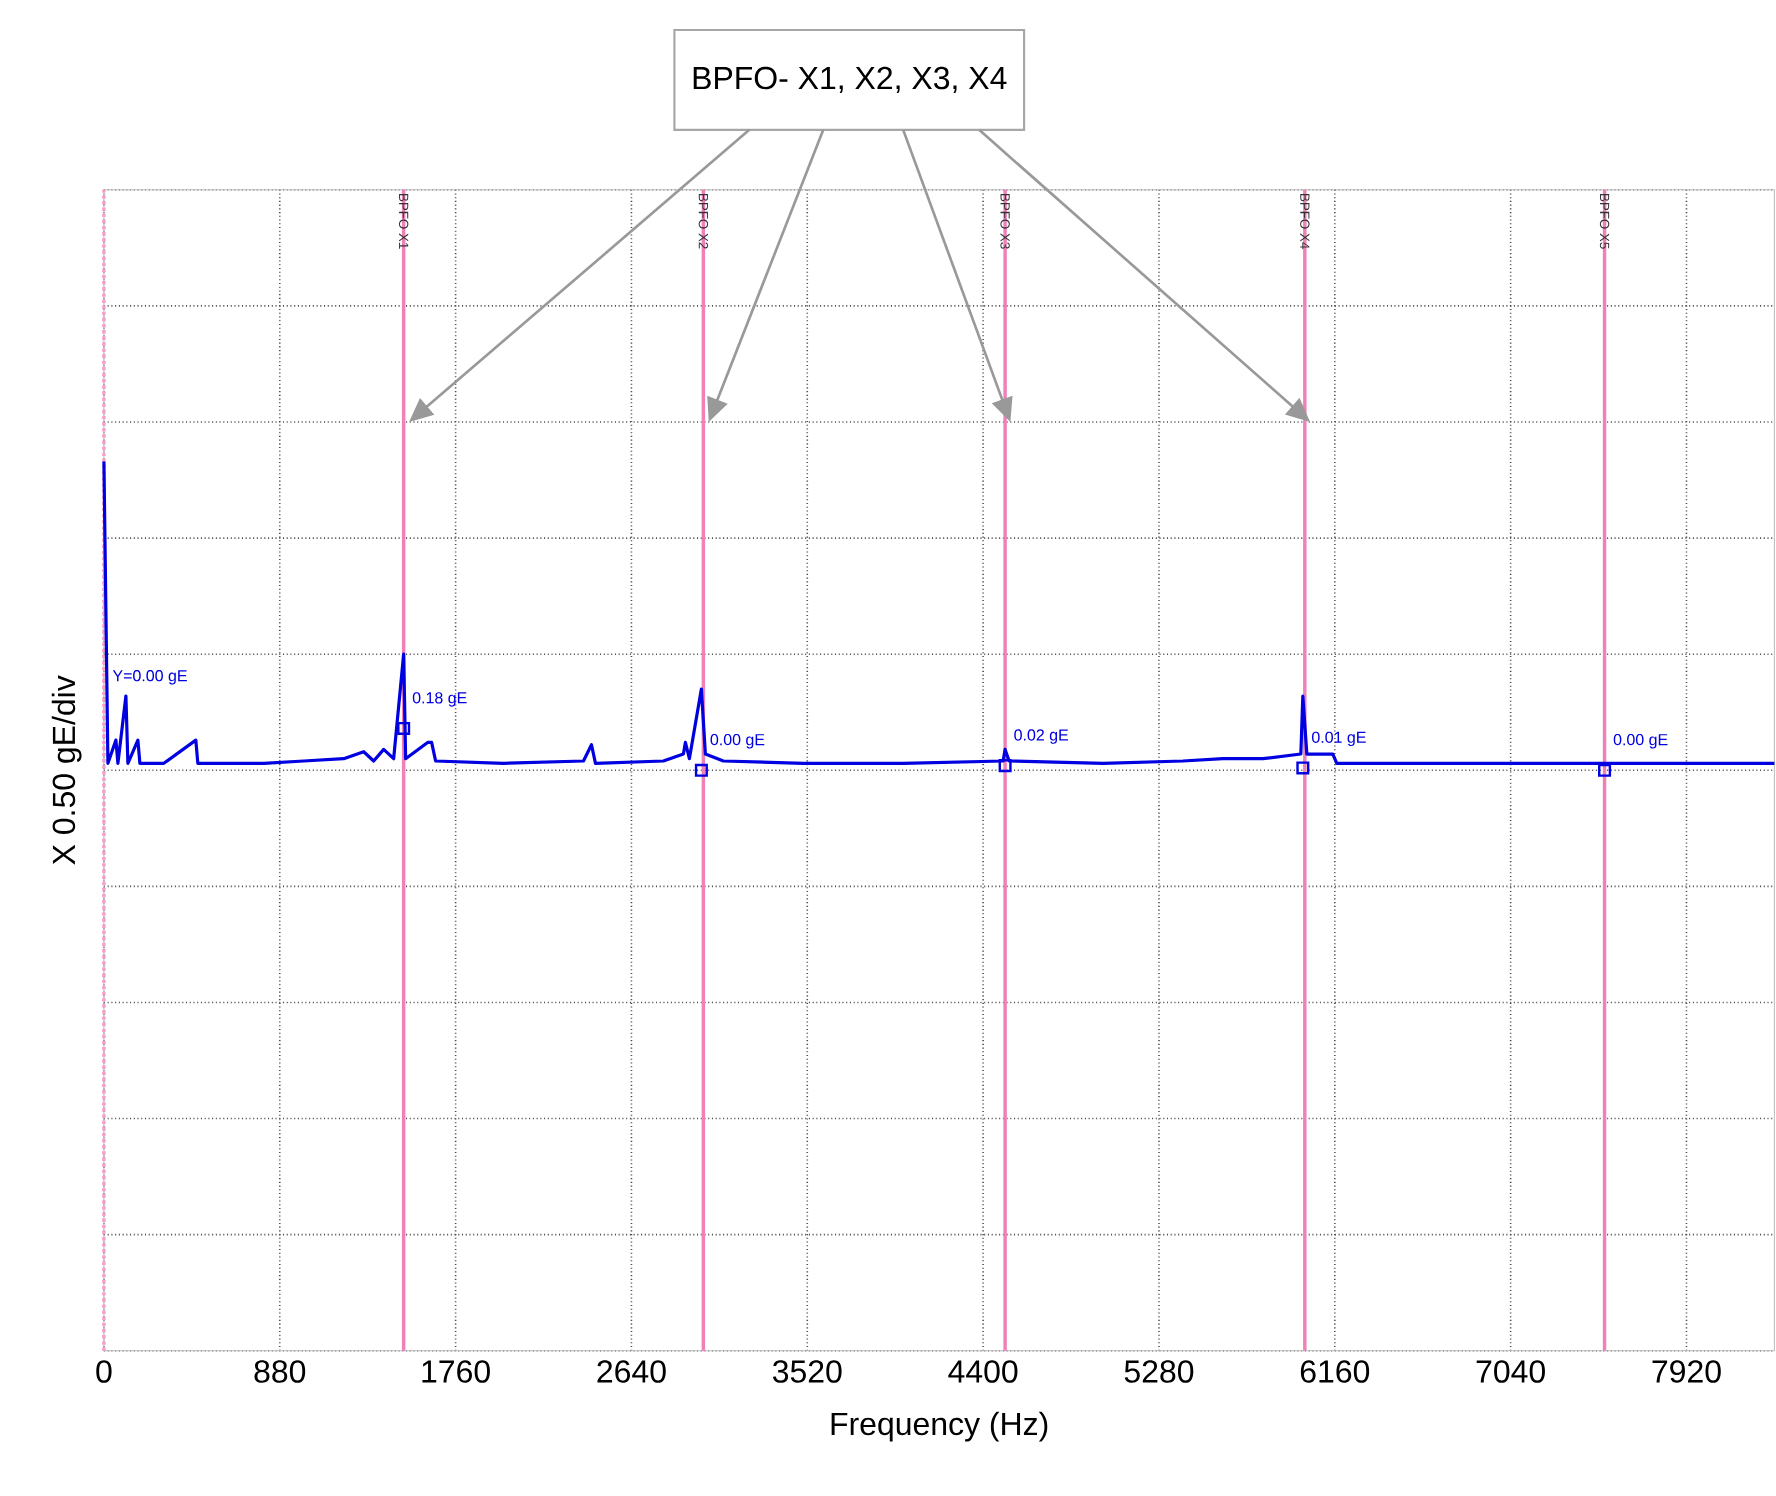 The image size is (1776, 1496). I want to click on x-tick-label: 1760, so click(456, 1371).